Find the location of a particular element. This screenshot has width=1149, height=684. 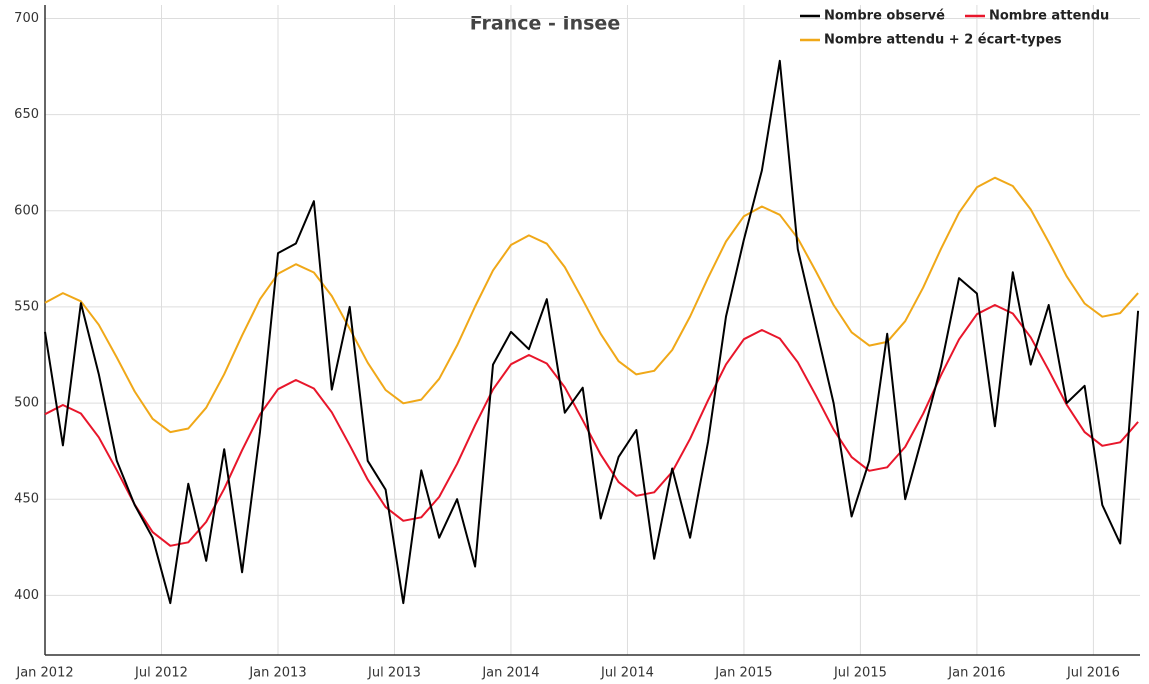

x-tick-label: Jul 2013 is located at coordinates (394, 673).